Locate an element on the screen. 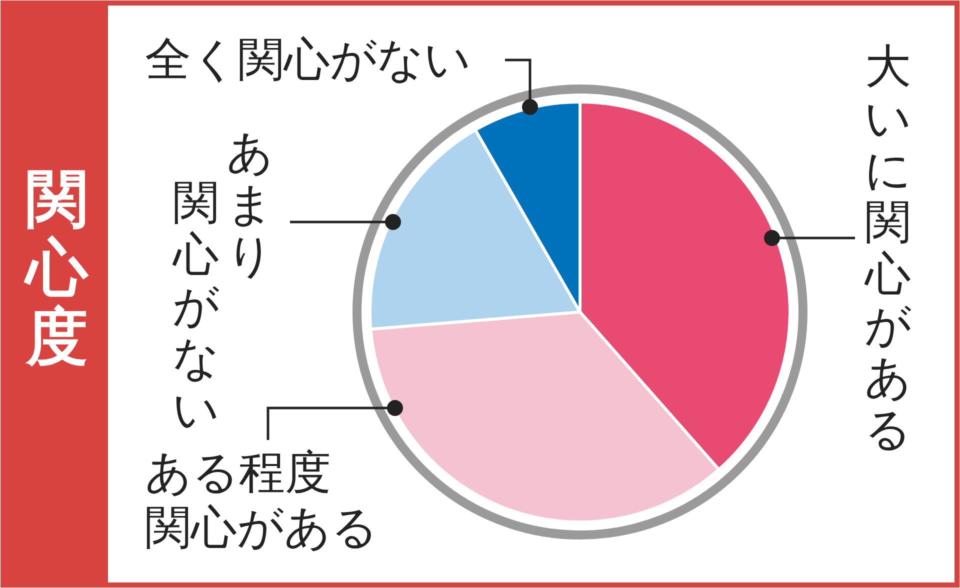 This screenshot has height=588, width=960. text: 関心度 is located at coordinates (56, 268).